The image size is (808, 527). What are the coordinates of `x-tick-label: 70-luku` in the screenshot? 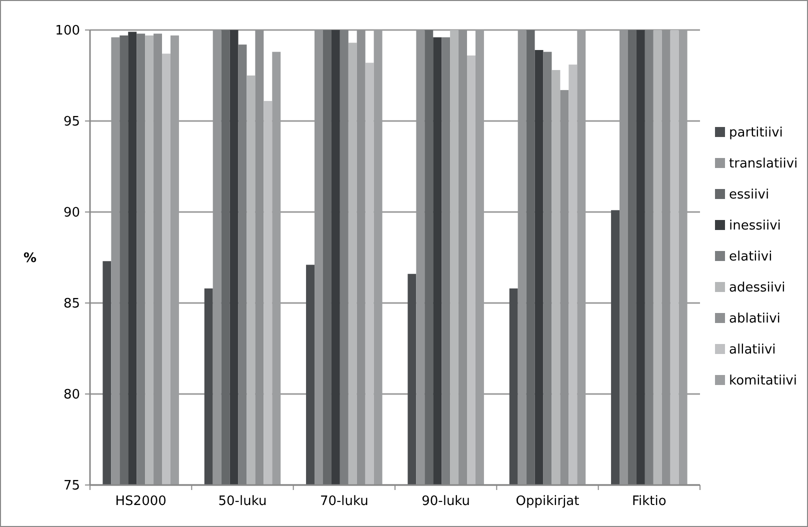 It's located at (344, 501).